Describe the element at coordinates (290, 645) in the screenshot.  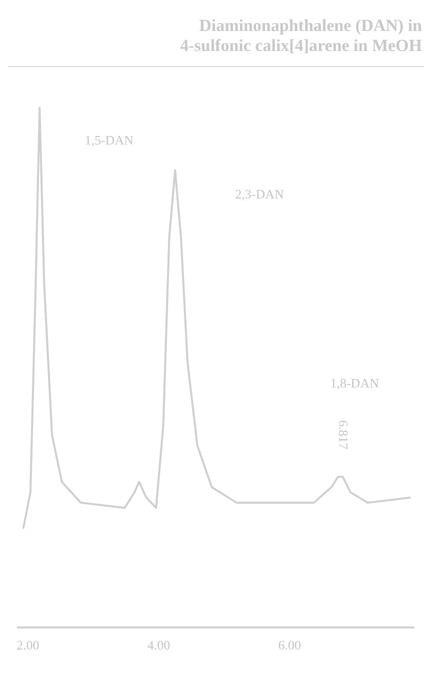
I see `x-tick-label: 6.00` at that location.